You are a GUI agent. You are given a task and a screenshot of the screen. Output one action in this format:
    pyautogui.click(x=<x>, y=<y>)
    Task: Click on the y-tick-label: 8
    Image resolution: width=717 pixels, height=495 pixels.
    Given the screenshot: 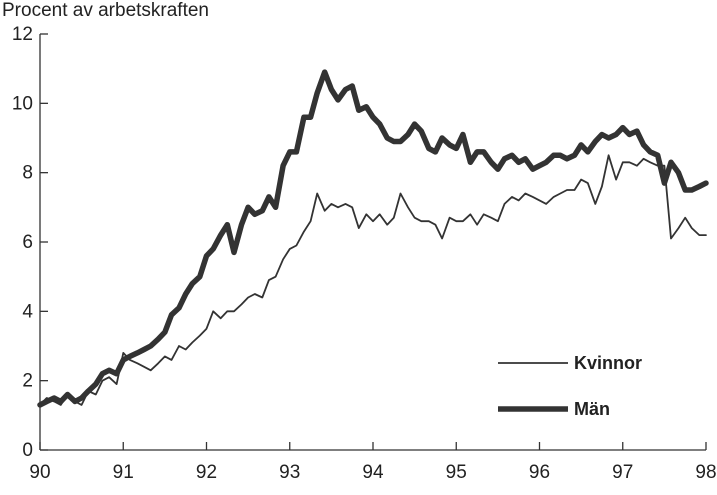 What is the action you would take?
    pyautogui.click(x=27, y=173)
    